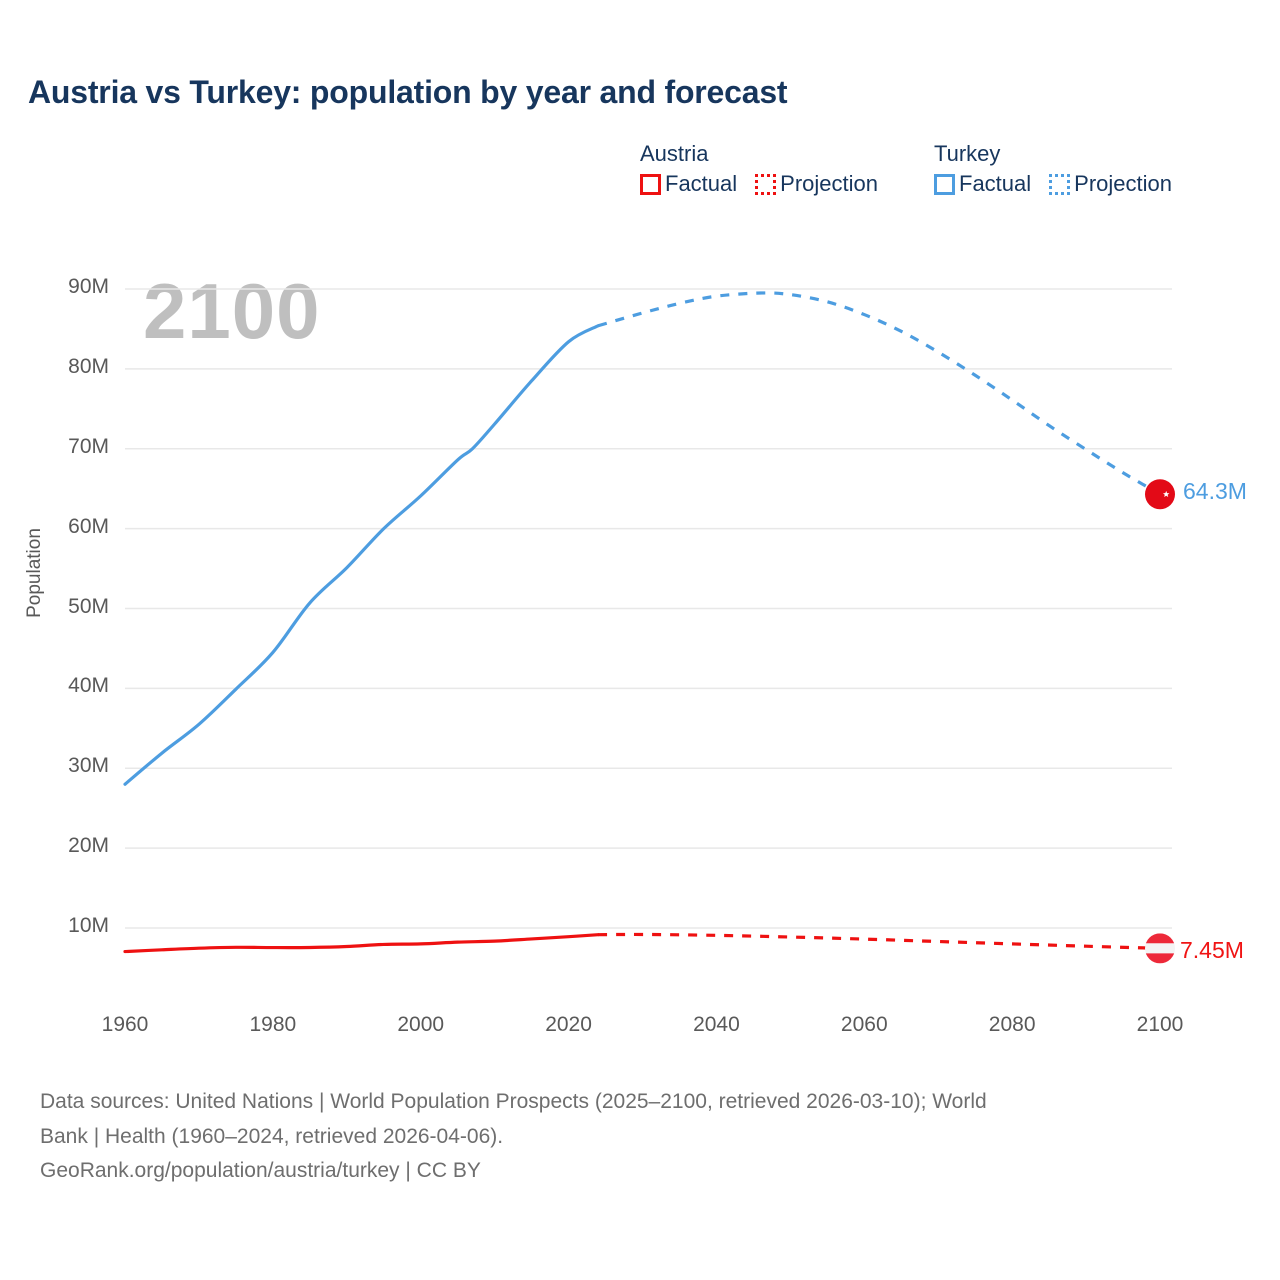 The height and width of the screenshot is (1280, 1280). I want to click on x-tick-label: 1980, so click(273, 1024).